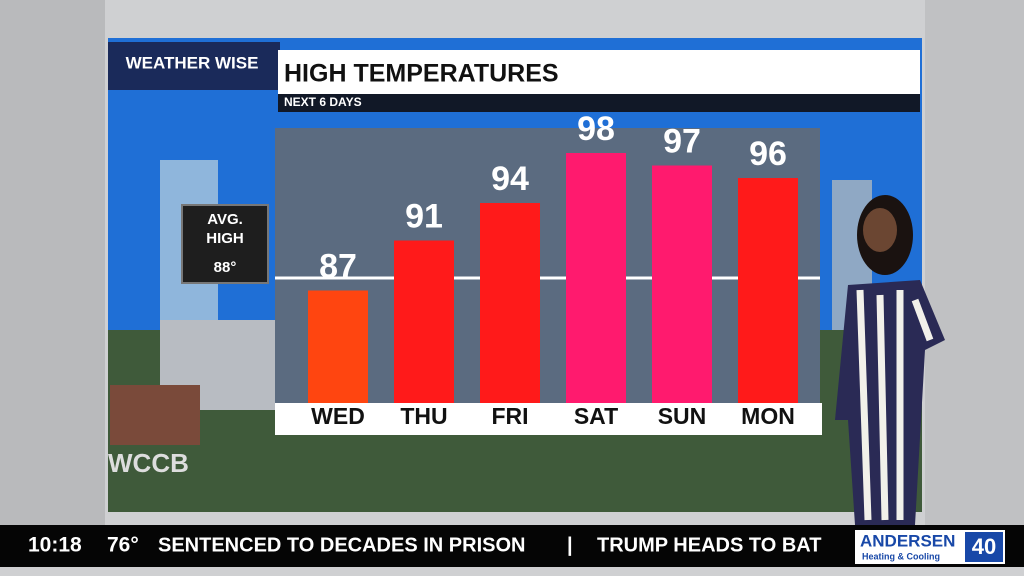  I want to click on x-tick-label: MON, so click(768, 416).